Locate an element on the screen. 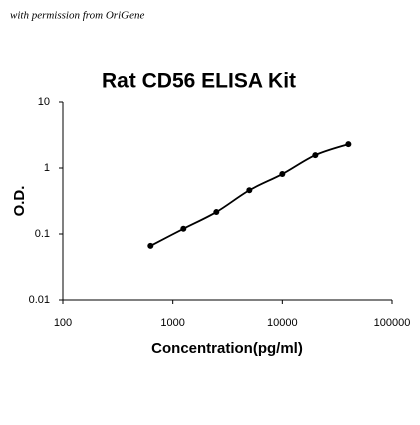  y-tick-label: 0.1 is located at coordinates (42, 234).